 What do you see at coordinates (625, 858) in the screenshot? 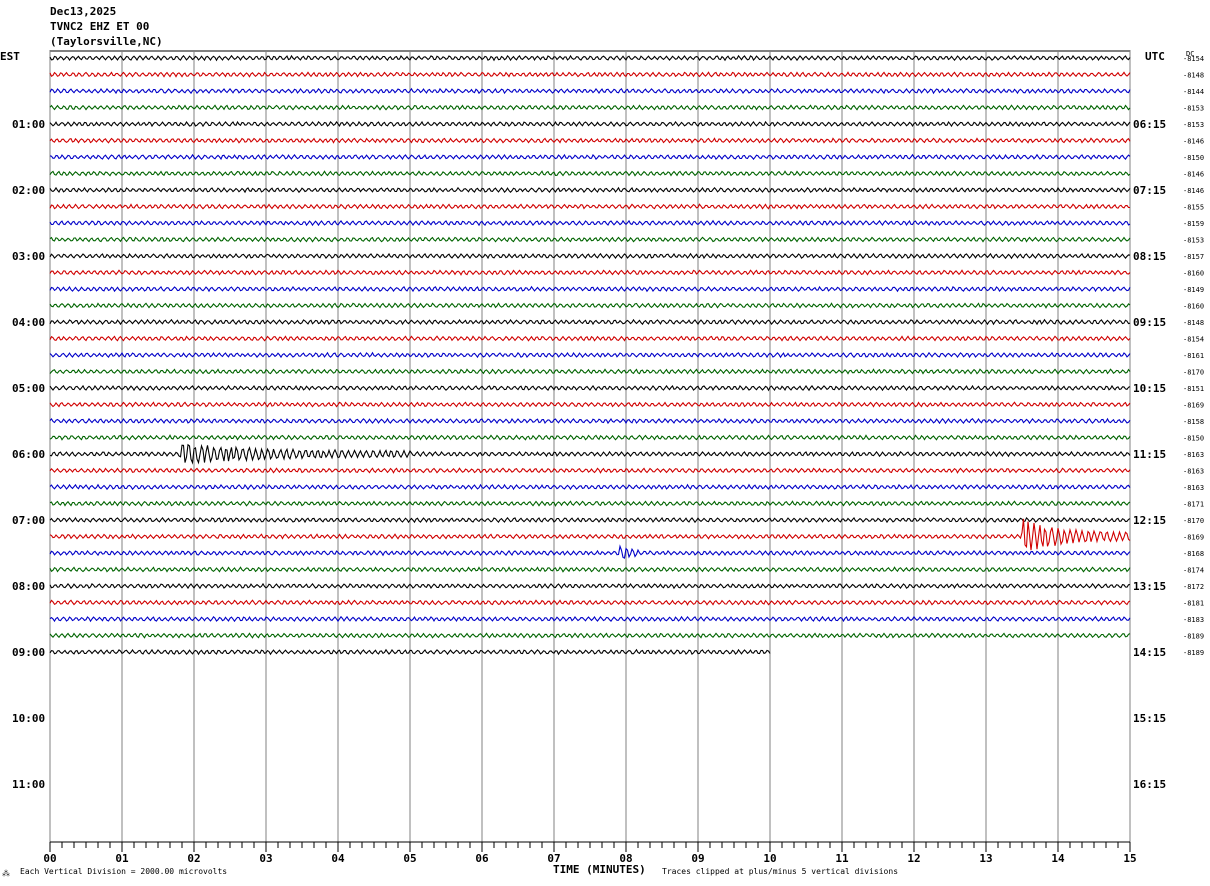
I see `x-tick-label: 08` at bounding box center [625, 858].